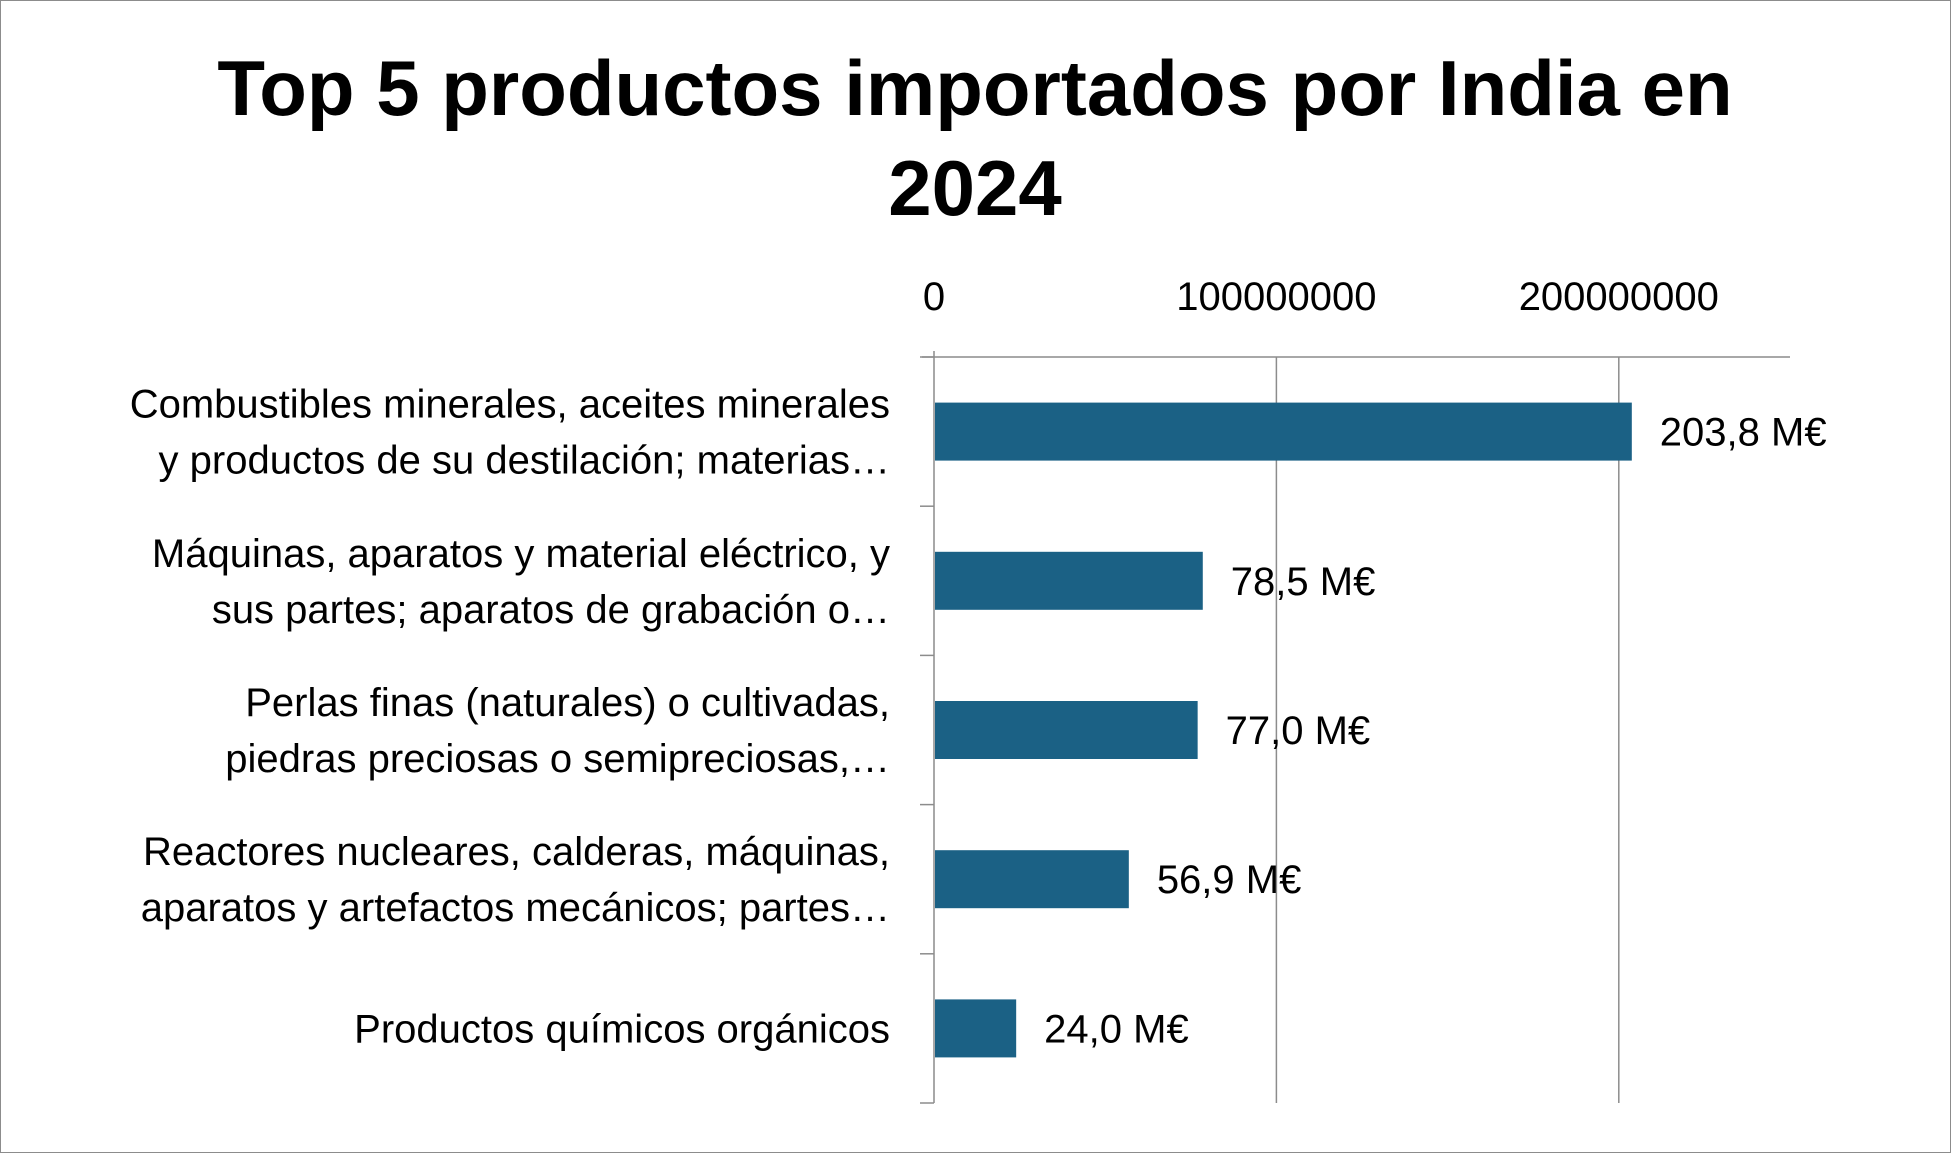 The width and height of the screenshot is (1951, 1153). I want to click on category-label: Perlas finas (naturales) o cultivadas,, so click(567, 703).